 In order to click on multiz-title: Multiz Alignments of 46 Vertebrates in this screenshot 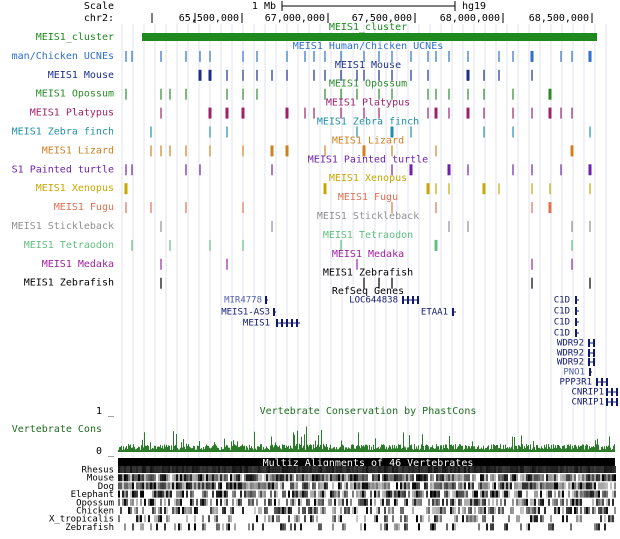, I will do `click(368, 463)`.